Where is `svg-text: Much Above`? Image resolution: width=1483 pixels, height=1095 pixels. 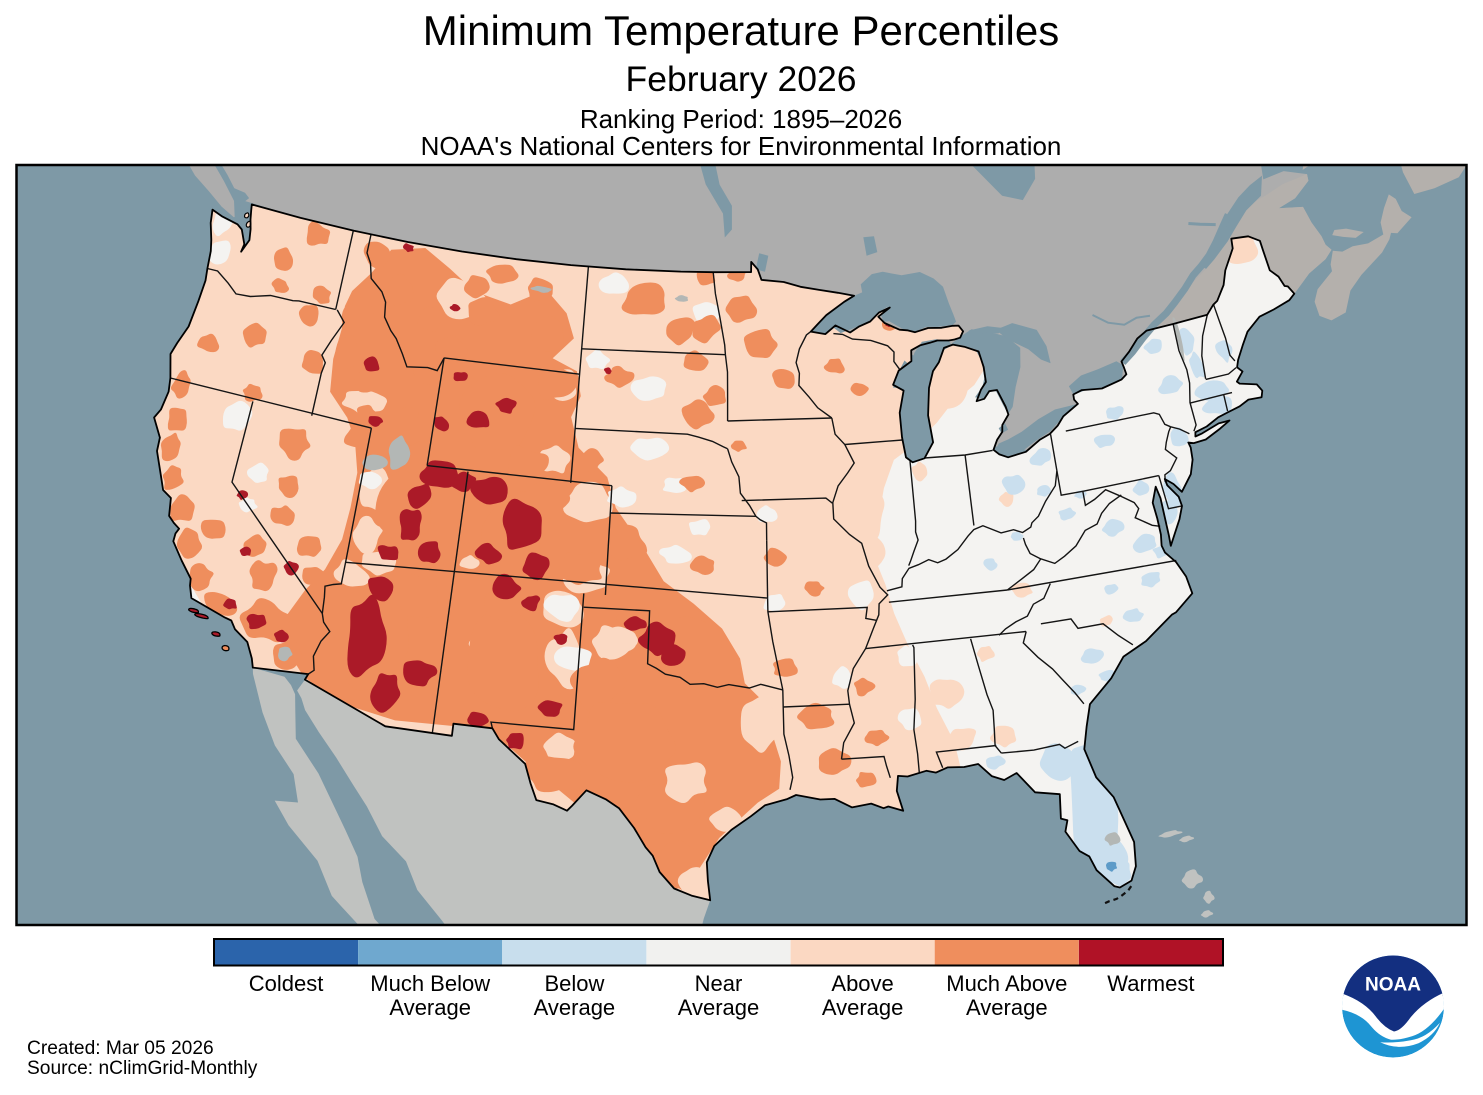 svg-text: Much Above is located at coordinates (1006, 983).